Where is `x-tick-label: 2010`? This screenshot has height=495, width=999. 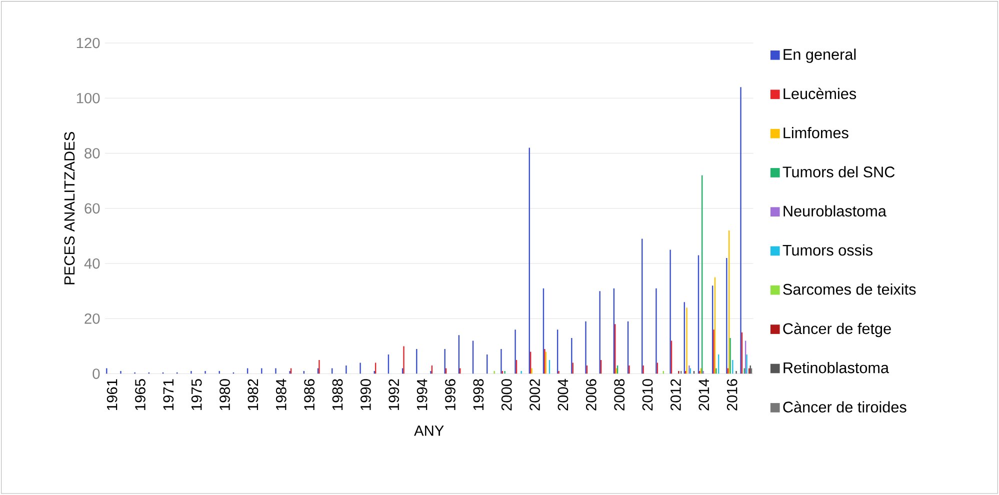
x-tick-label: 2010 is located at coordinates (647, 394).